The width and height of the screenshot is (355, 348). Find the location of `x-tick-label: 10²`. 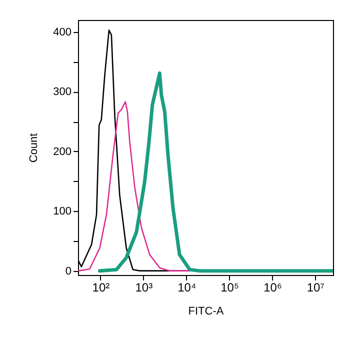

x-tick-label: 10² is located at coordinates (101, 287).